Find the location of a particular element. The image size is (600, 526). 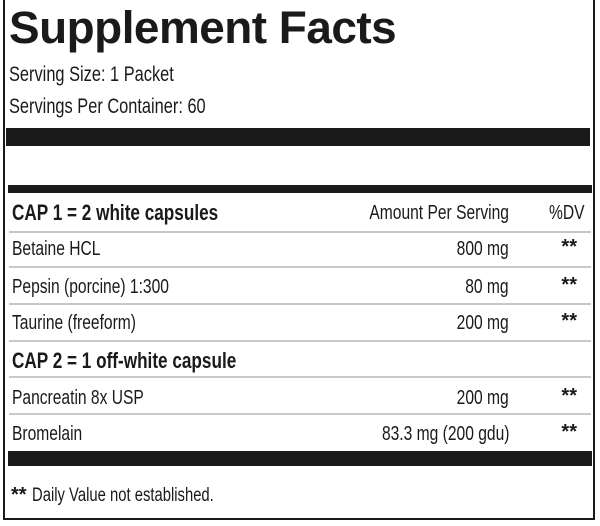

table-row: Pepsin (porcine) 1:300 80 mg ** is located at coordinates (294, 286).